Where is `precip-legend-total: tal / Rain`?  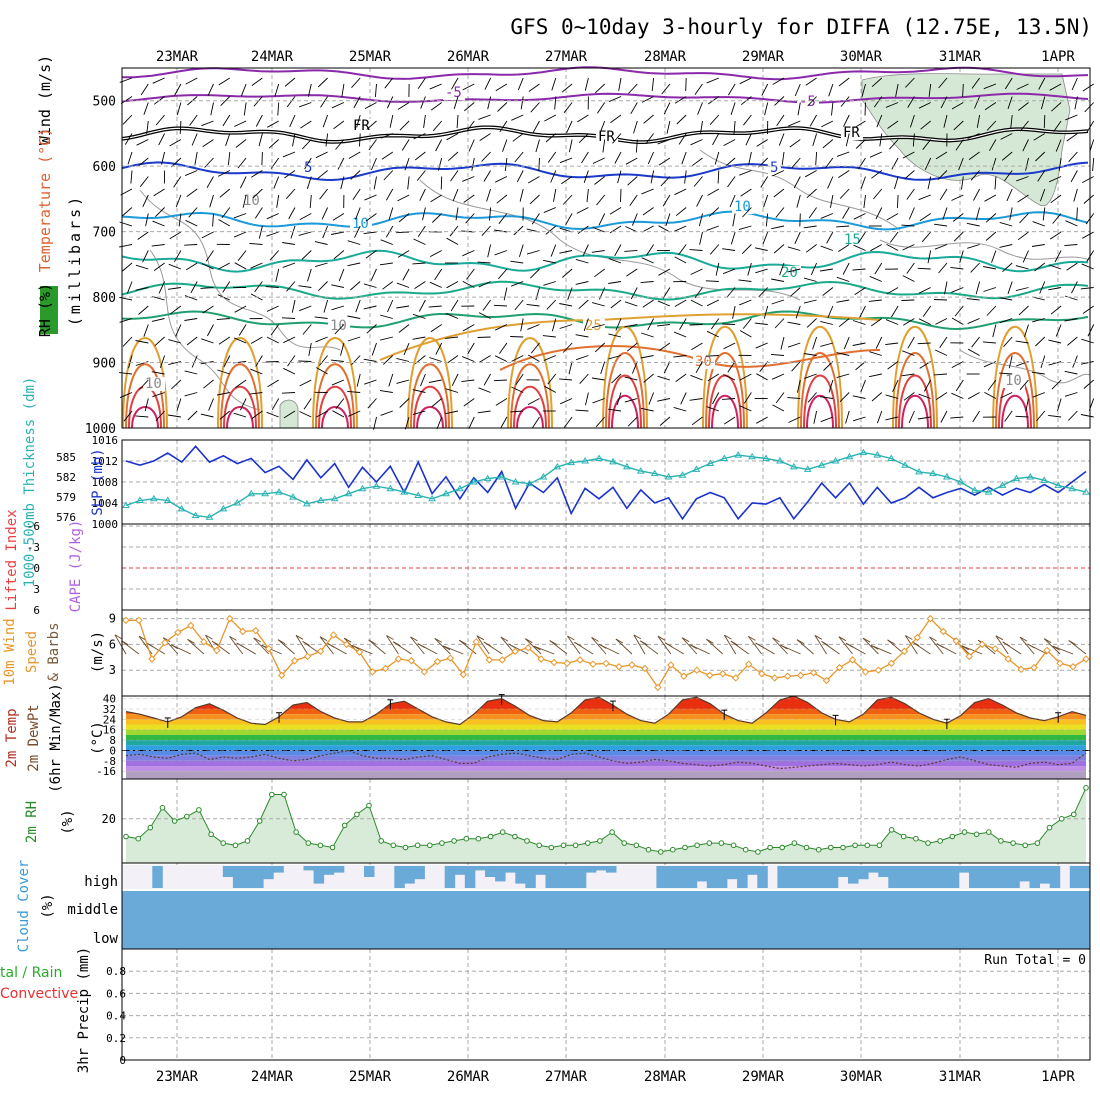
precip-legend-total: tal / Rain is located at coordinates (31, 973).